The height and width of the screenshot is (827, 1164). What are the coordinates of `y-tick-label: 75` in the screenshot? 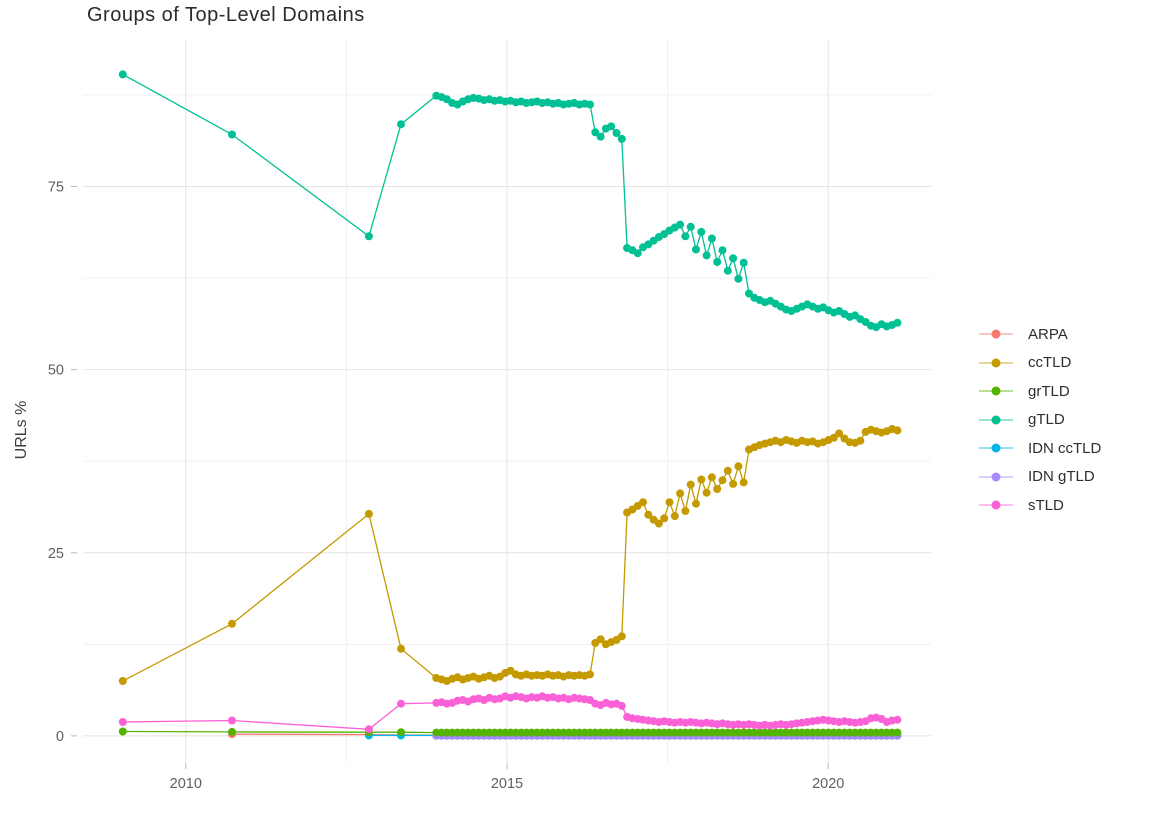 It's located at (56, 188).